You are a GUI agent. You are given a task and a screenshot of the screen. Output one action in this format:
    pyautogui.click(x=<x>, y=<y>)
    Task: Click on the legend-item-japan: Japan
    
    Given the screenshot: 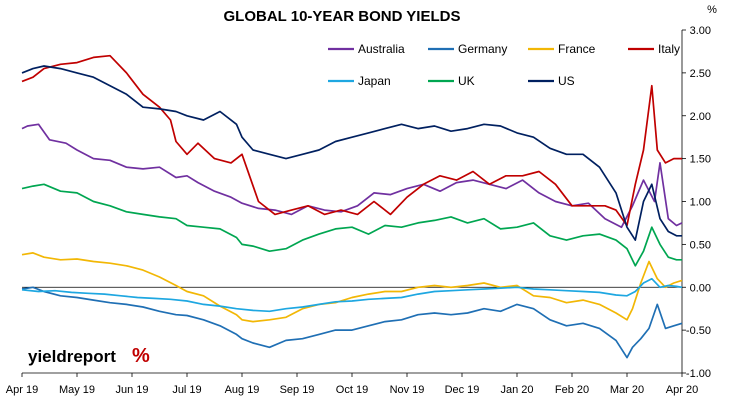 What is the action you would take?
    pyautogui.click(x=359, y=81)
    